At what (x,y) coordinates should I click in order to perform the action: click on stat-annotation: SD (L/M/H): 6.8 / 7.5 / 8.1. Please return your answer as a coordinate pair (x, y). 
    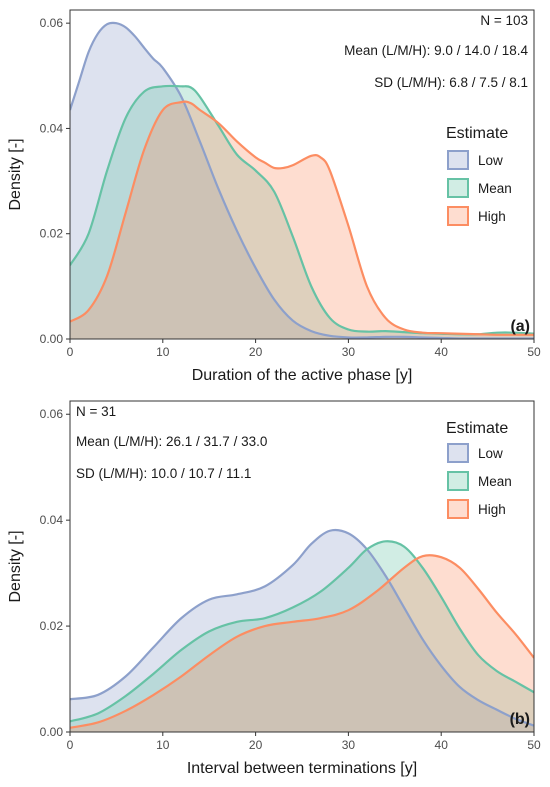
    Looking at the image, I should click on (451, 82).